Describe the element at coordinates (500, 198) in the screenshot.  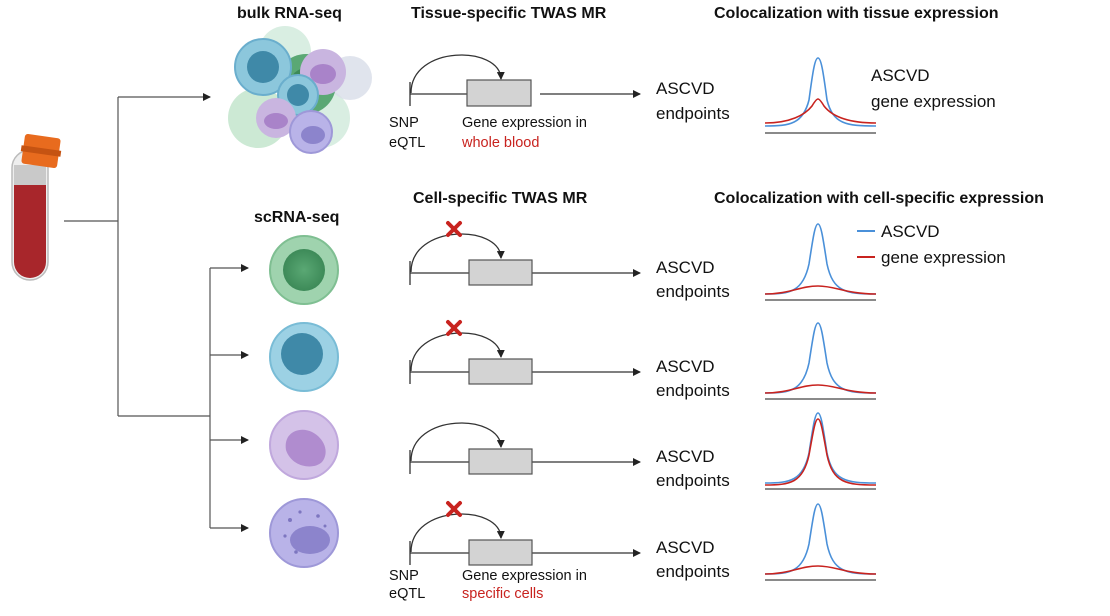
I see `cell-mr-header: Cell-specific TWAS MR` at that location.